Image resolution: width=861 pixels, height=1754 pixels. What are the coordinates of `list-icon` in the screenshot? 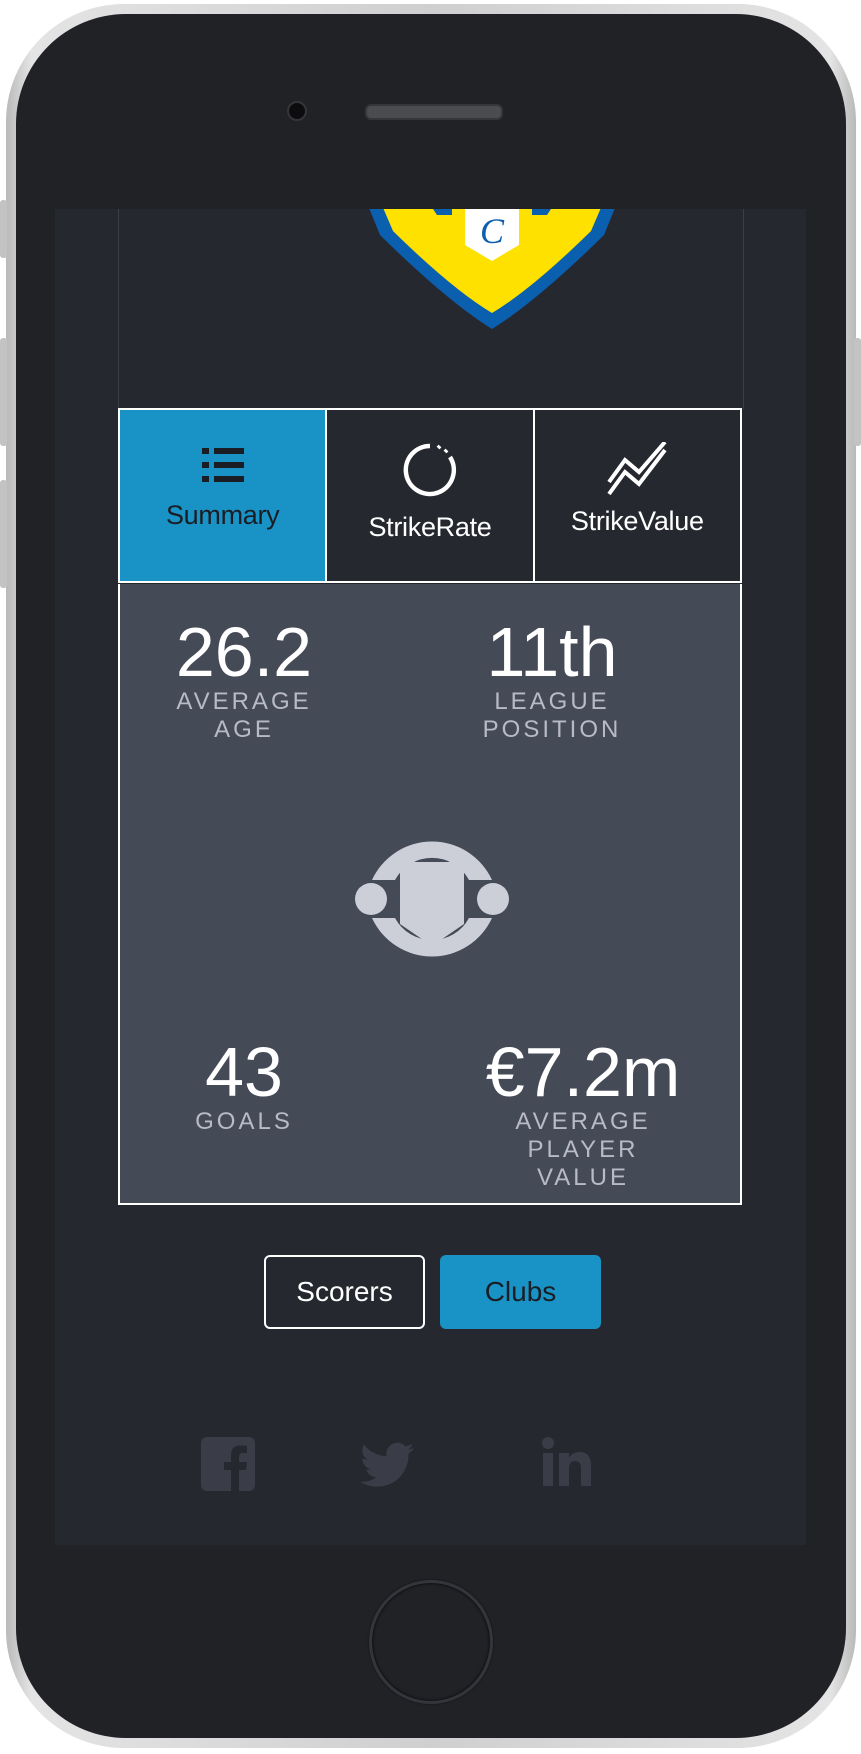 It's located at (222, 465).